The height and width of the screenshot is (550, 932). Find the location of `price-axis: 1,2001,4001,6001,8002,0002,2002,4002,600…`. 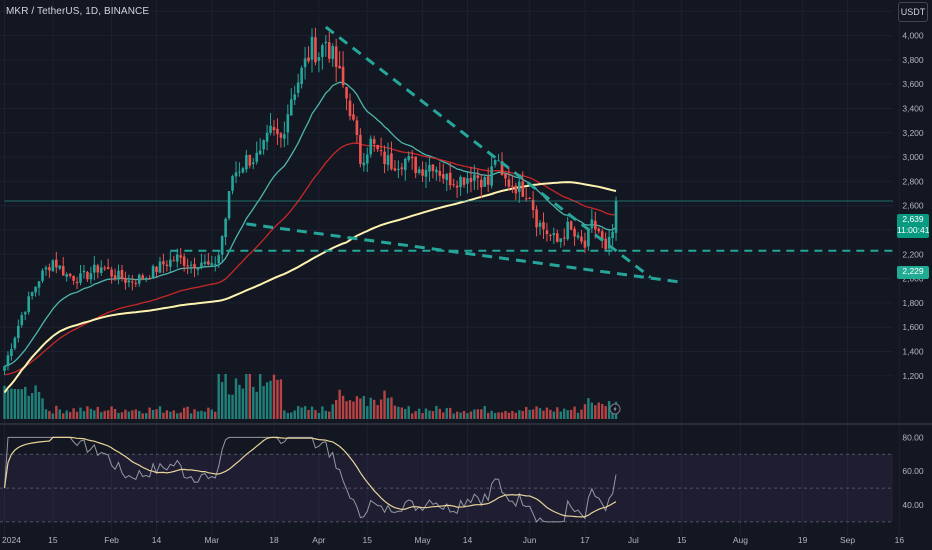

price-axis: 1,2001,4001,6001,8002,0002,2002,4002,600… is located at coordinates (913, 193).